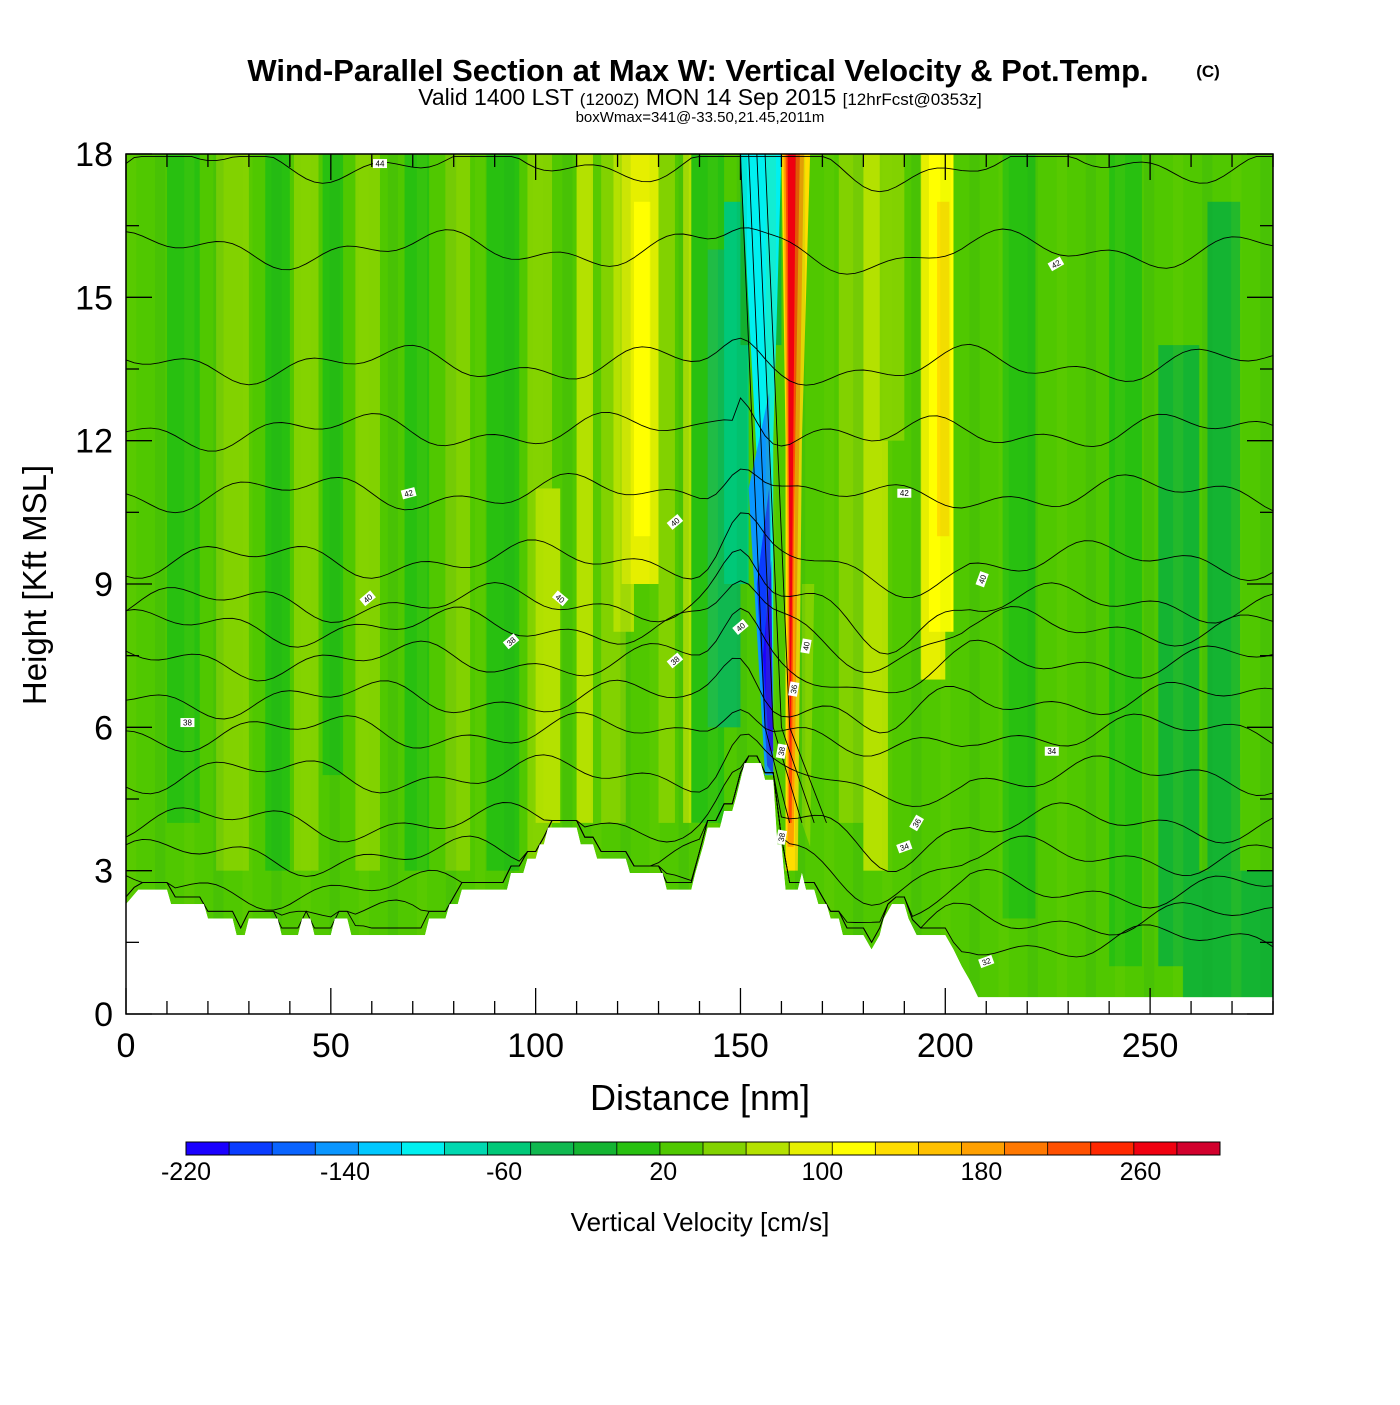  What do you see at coordinates (917, 823) in the screenshot?
I see `theta-label: 36` at bounding box center [917, 823].